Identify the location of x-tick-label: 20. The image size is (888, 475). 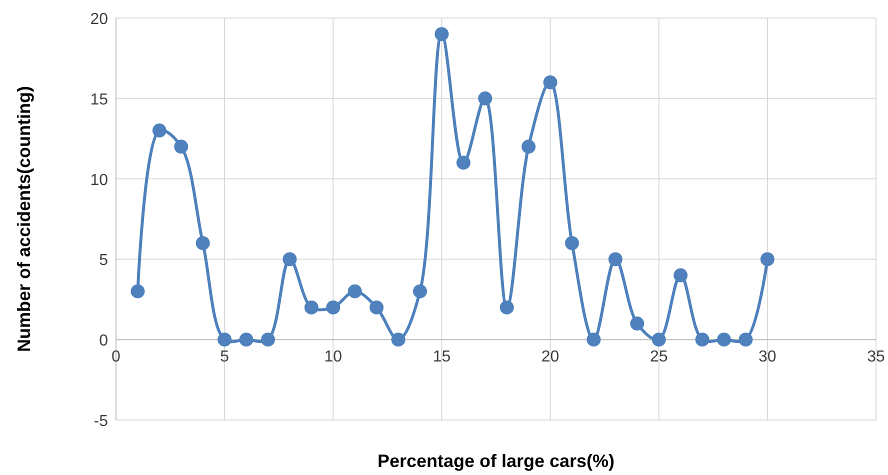
(550, 357).